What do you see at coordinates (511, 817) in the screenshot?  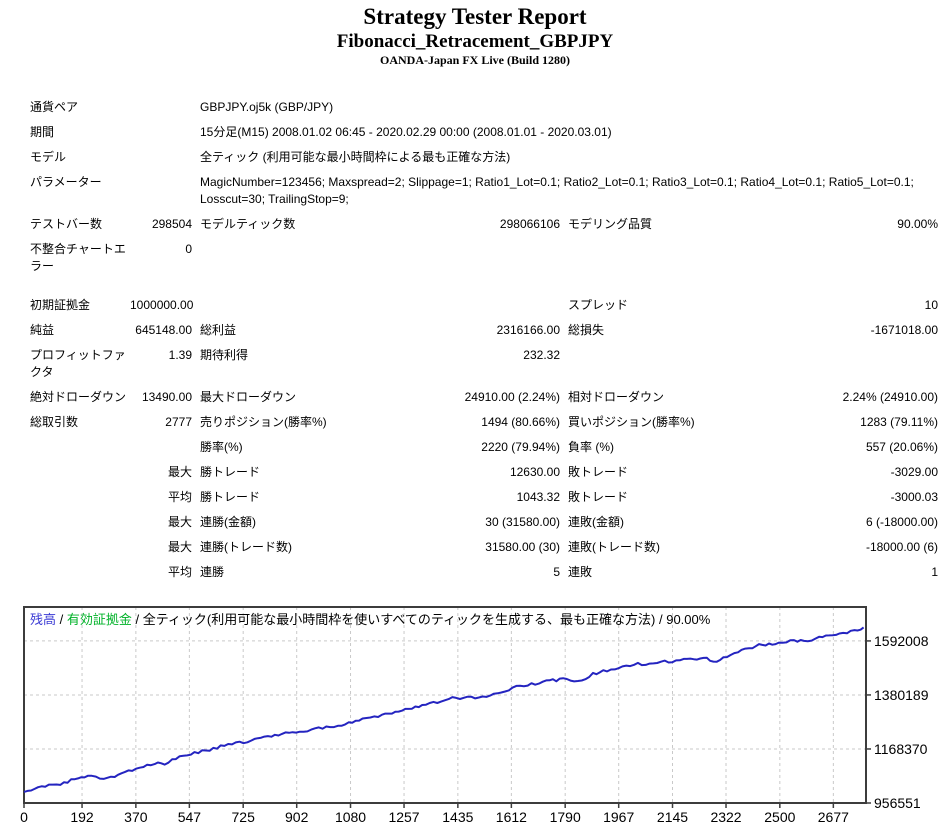 I see `svg-text: 1612` at bounding box center [511, 817].